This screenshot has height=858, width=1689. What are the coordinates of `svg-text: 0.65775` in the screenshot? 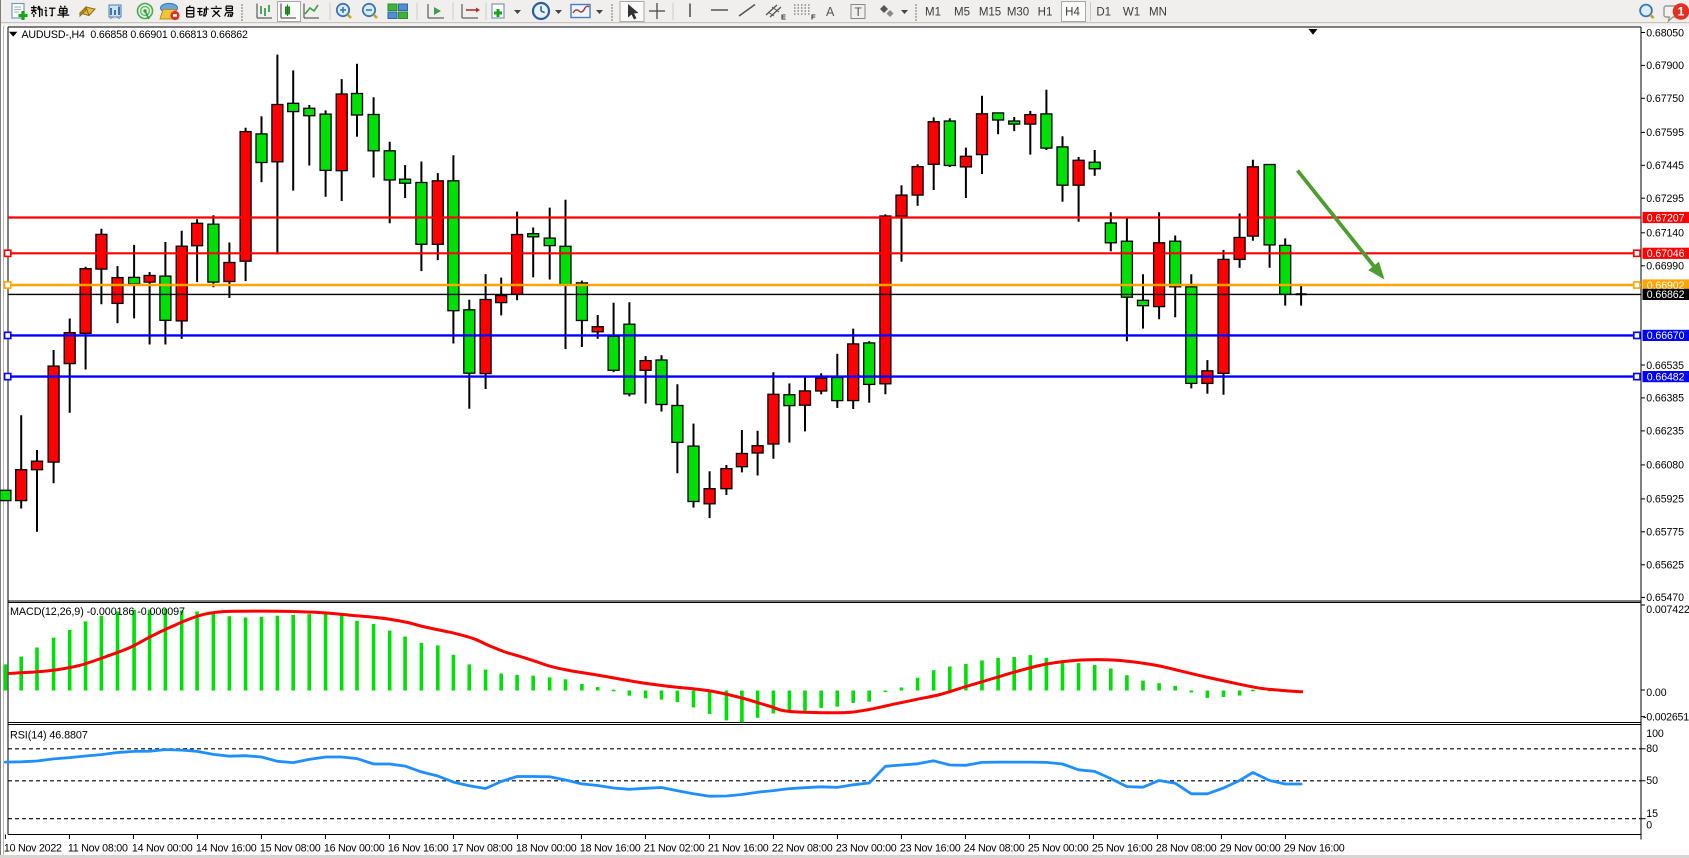 It's located at (1665, 533).